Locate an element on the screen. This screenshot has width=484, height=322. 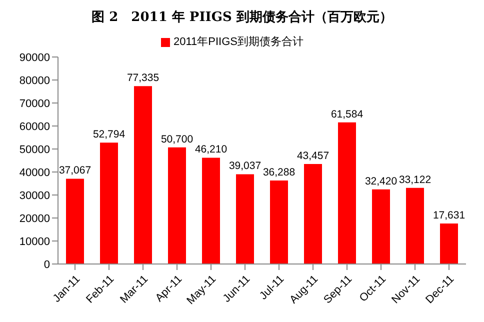
data-label: 50,700 is located at coordinates (177, 139).